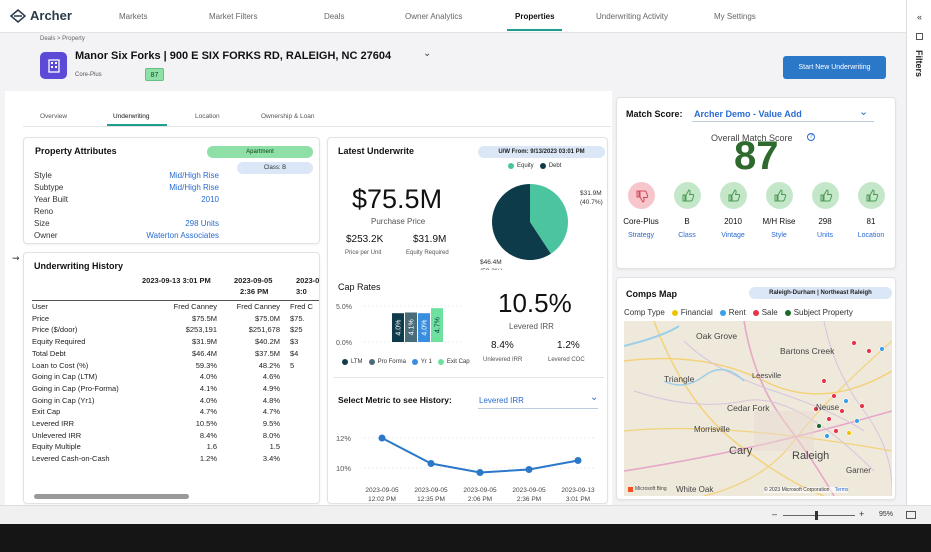  Describe the element at coordinates (334, 16) in the screenshot. I see `nav-deals: Deals` at that location.